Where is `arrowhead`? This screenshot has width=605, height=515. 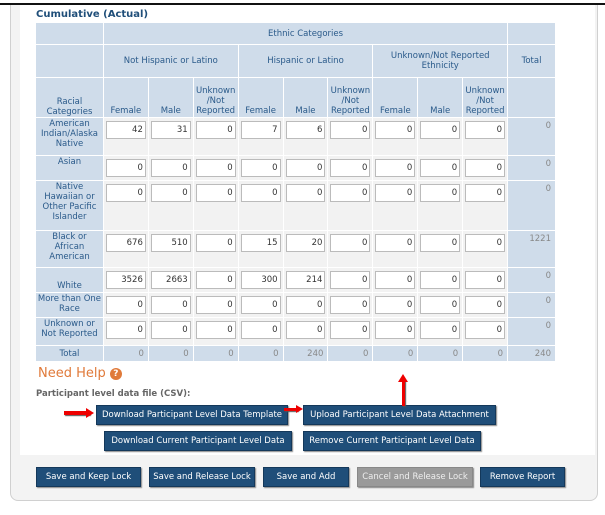
arrowhead is located at coordinates (299, 409).